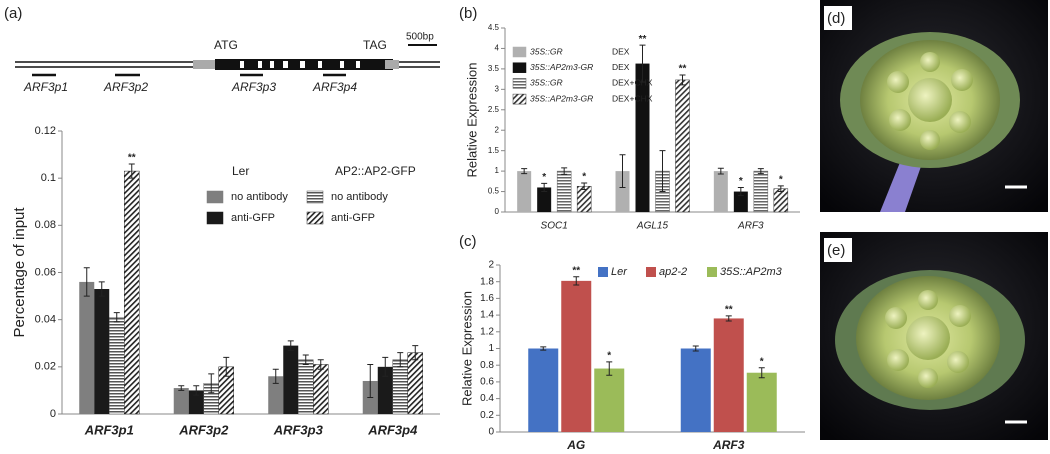  Describe the element at coordinates (491, 432) in the screenshot. I see `y-tick-label: 0` at that location.